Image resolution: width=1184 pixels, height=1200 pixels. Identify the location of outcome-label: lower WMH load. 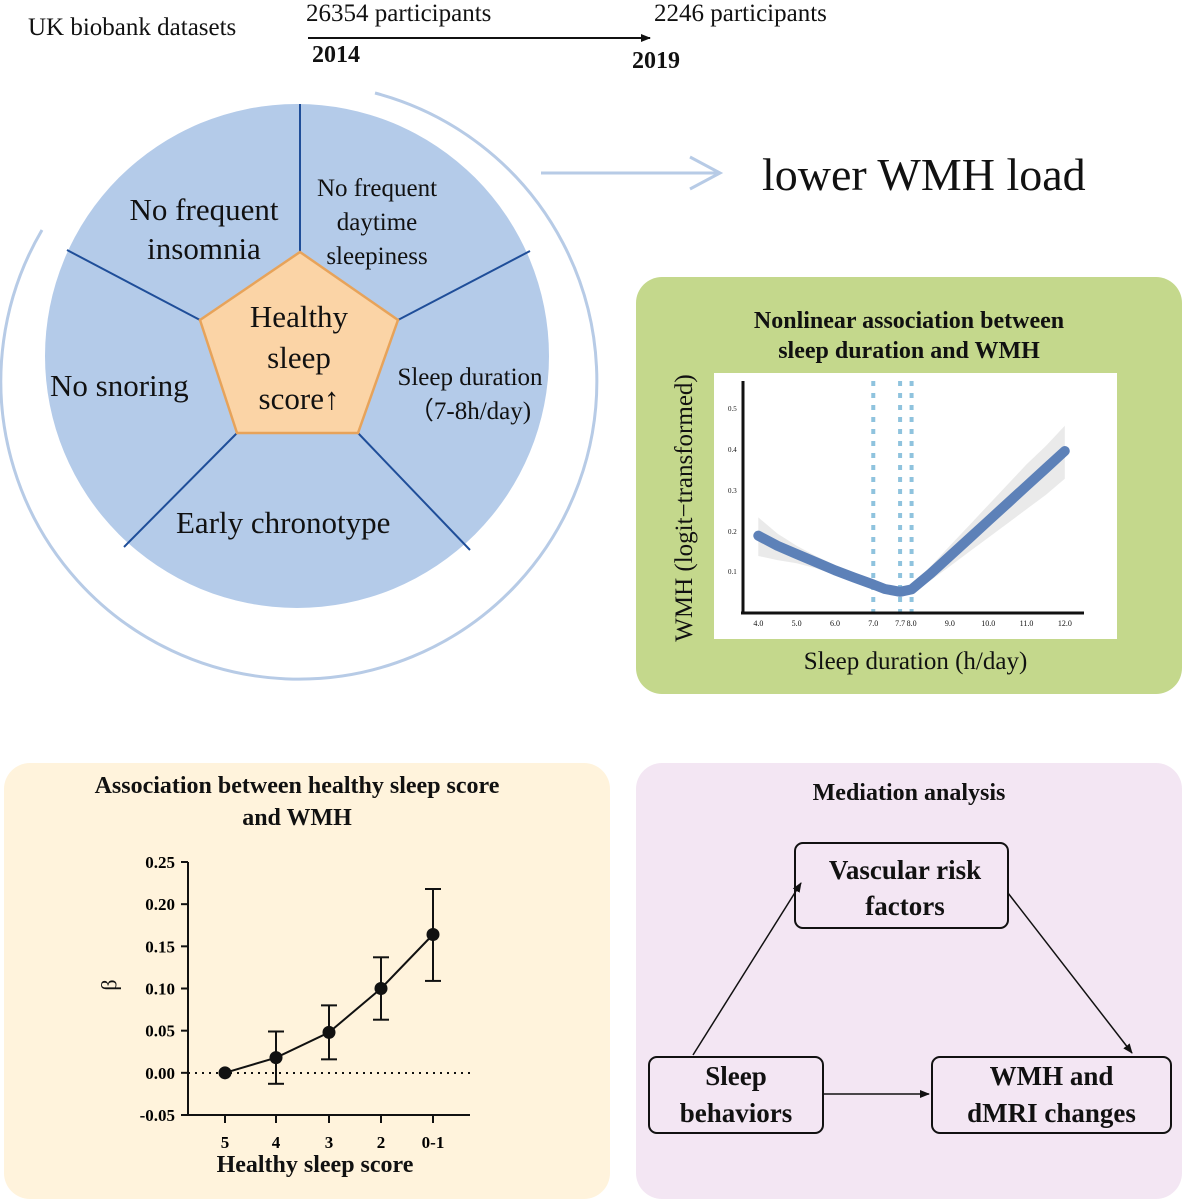
(924, 174).